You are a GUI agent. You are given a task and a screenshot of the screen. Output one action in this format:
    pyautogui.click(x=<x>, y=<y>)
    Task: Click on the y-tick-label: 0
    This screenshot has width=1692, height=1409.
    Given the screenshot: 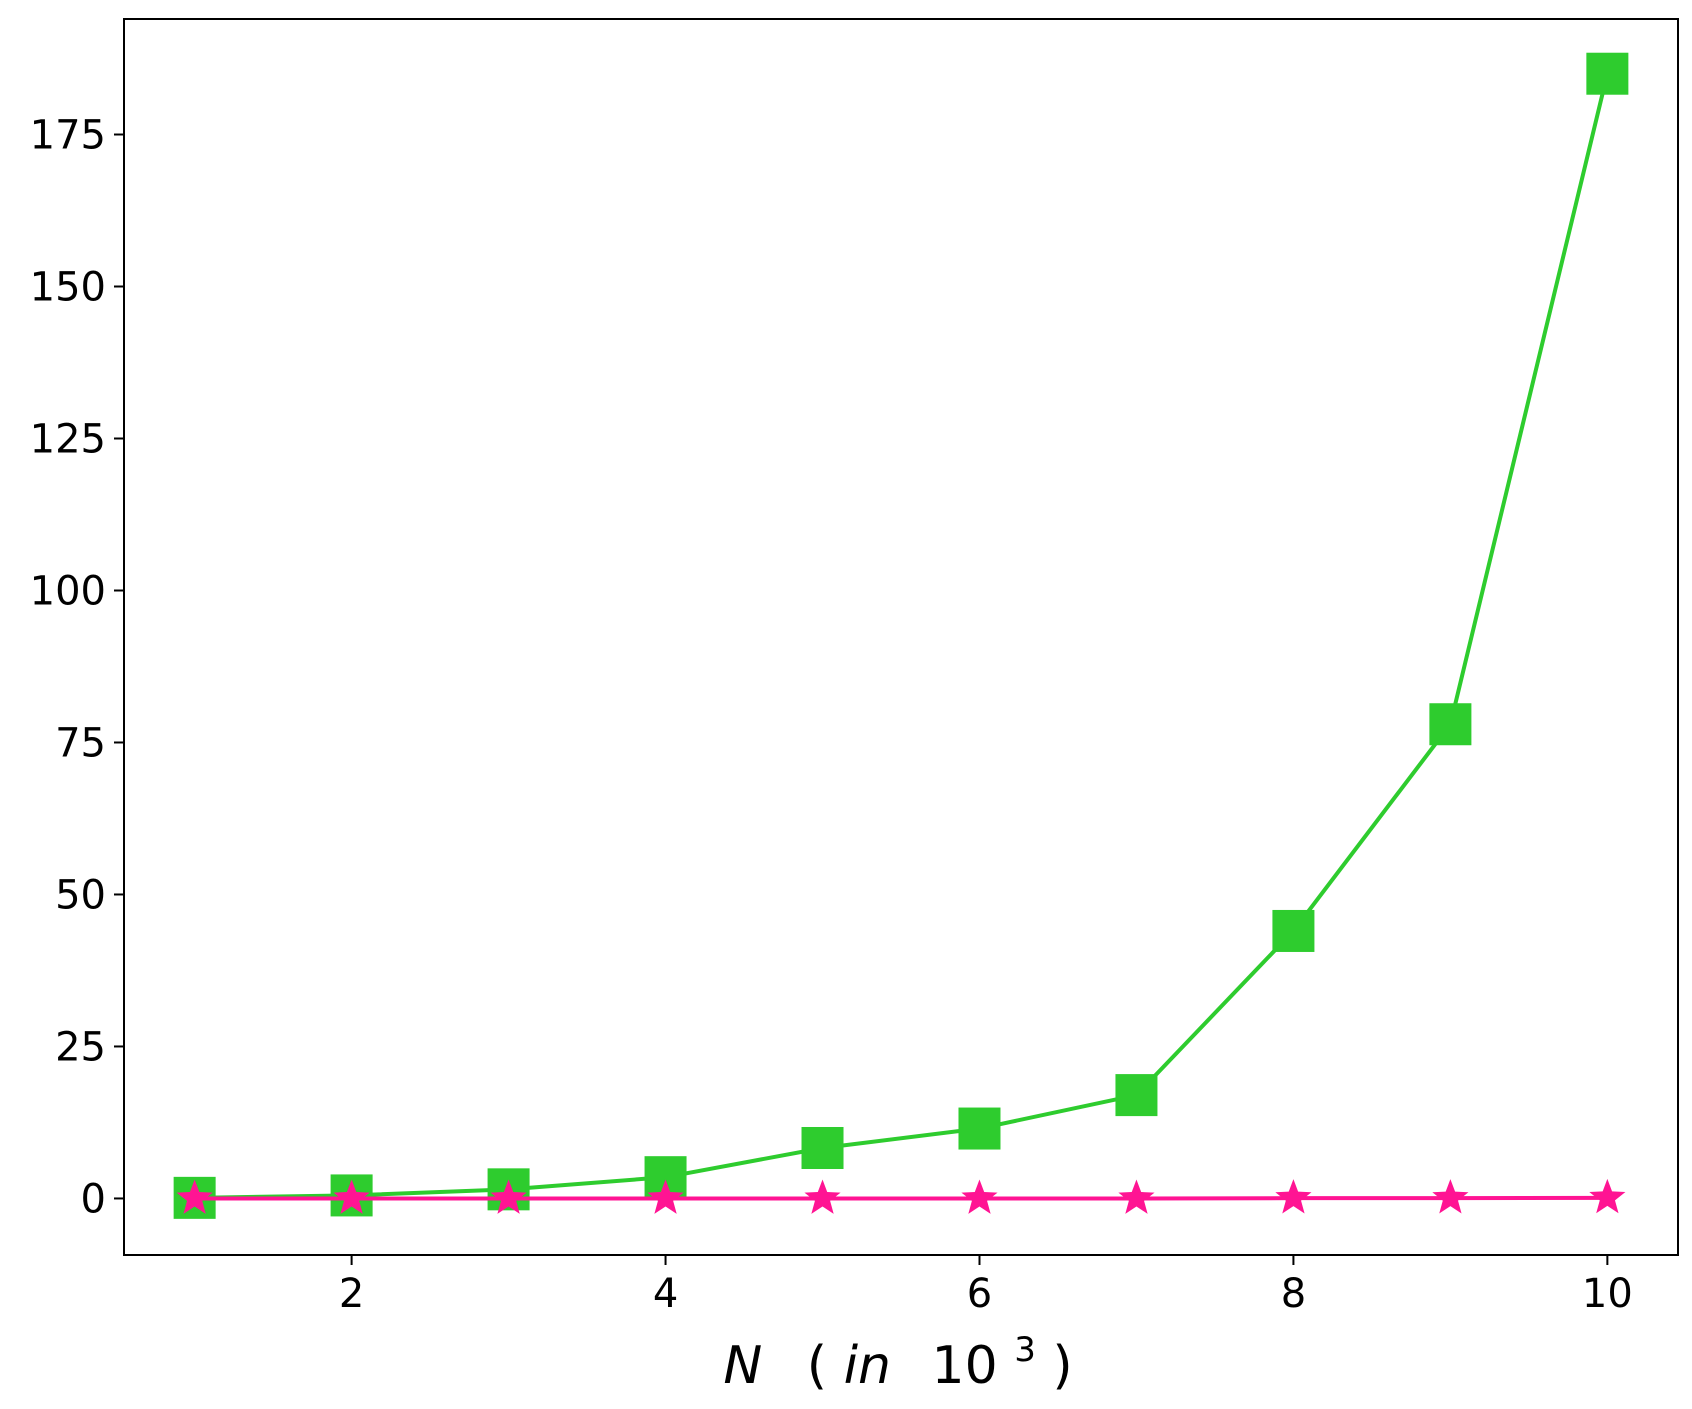 What is the action you would take?
    pyautogui.click(x=93, y=1199)
    